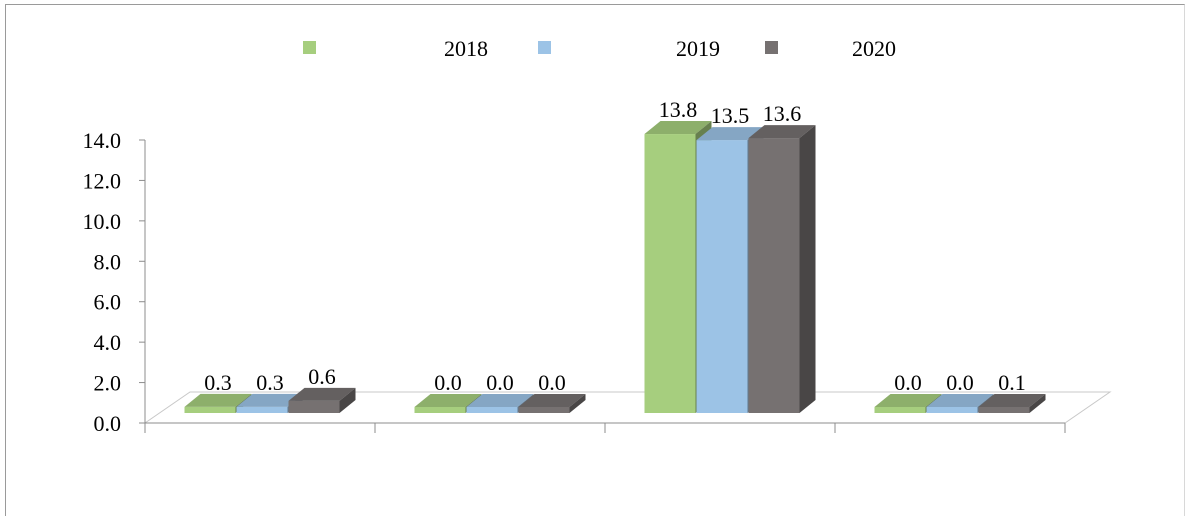 Image resolution: width=1189 pixels, height=519 pixels. I want to click on data-label: 0.6, so click(322, 376).